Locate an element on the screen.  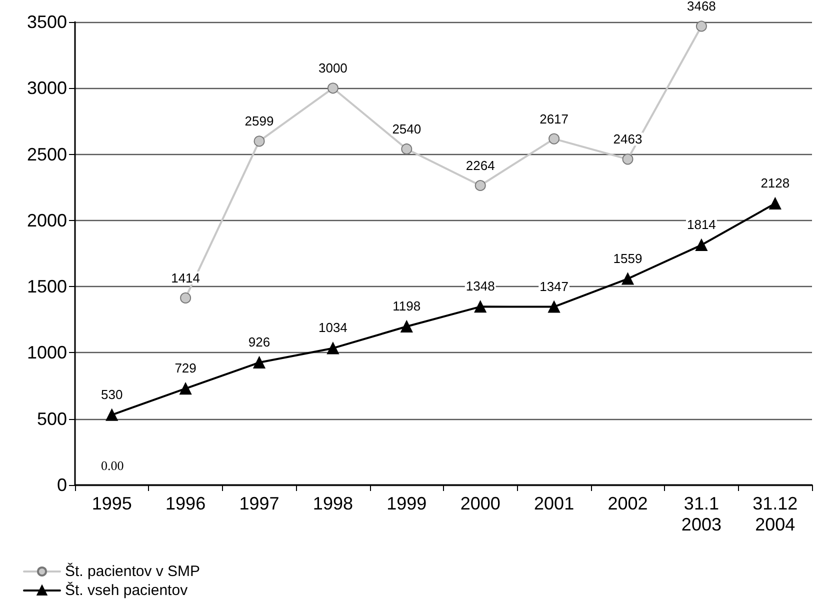
x-tick-label: 2001 is located at coordinates (554, 504).